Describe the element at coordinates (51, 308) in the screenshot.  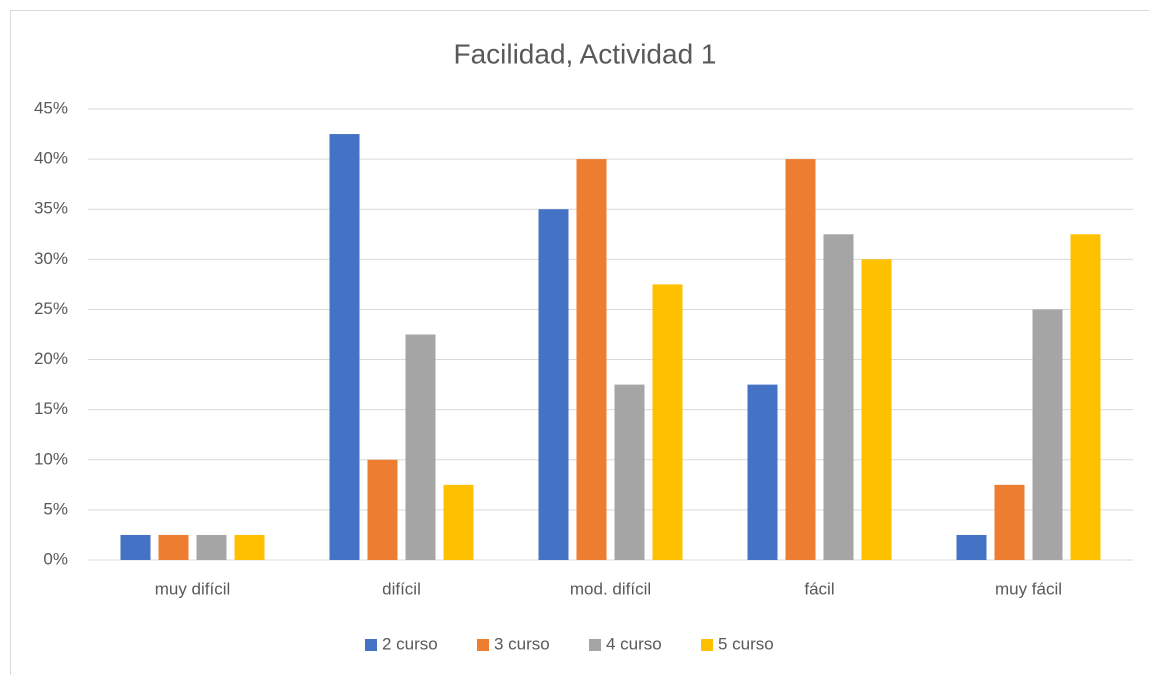
I see `y-tick-label: 25%` at that location.